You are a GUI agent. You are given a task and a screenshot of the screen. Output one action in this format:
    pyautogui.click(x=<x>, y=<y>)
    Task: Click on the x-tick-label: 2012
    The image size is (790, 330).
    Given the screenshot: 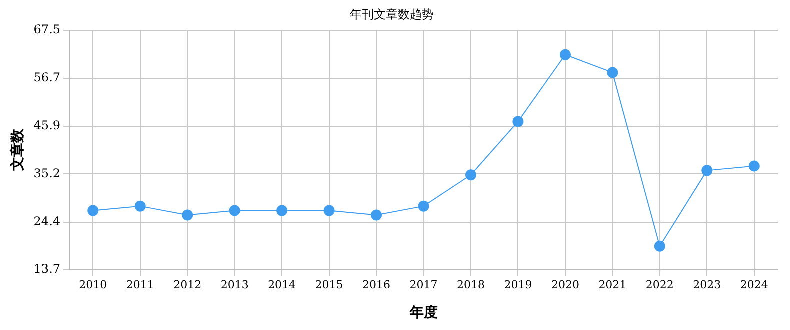 What is the action you would take?
    pyautogui.click(x=188, y=285)
    